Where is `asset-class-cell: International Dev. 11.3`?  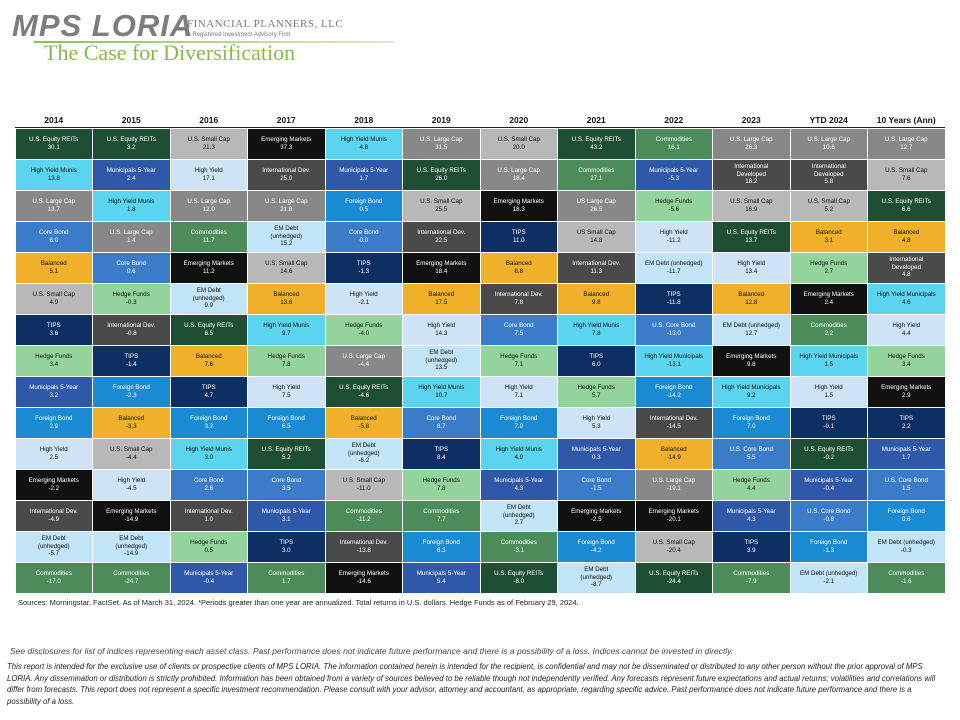
asset-class-cell: International Dev. 11.3 is located at coordinates (596, 267).